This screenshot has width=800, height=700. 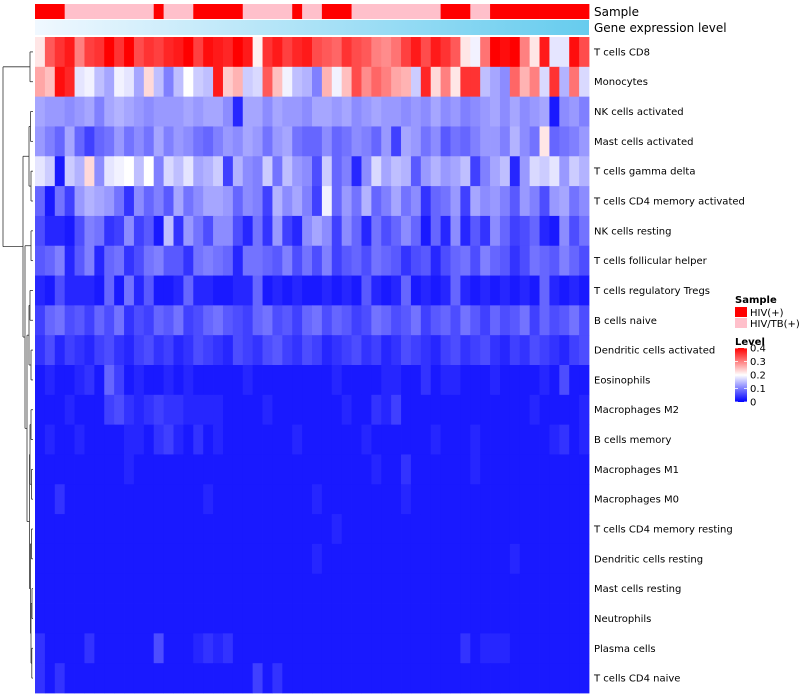 I want to click on legend-tick-label: 0.1, so click(x=758, y=389).